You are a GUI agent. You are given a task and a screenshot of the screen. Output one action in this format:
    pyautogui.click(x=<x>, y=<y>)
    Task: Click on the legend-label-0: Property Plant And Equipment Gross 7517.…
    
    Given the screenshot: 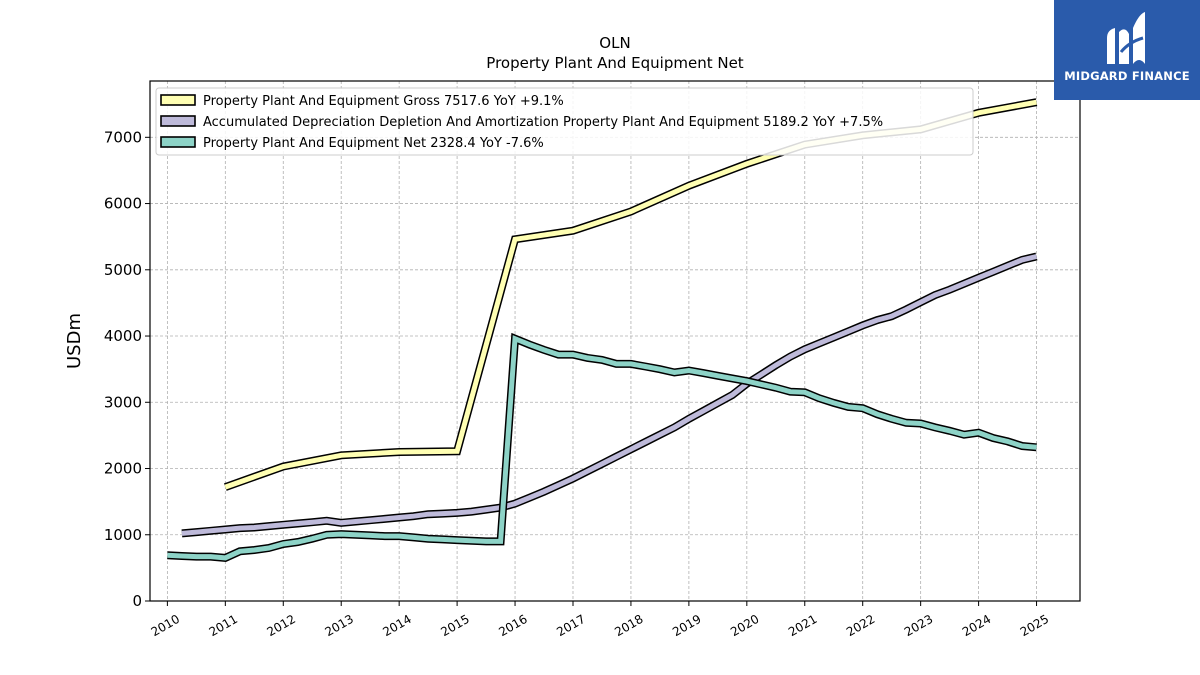 What is the action you would take?
    pyautogui.click(x=383, y=101)
    